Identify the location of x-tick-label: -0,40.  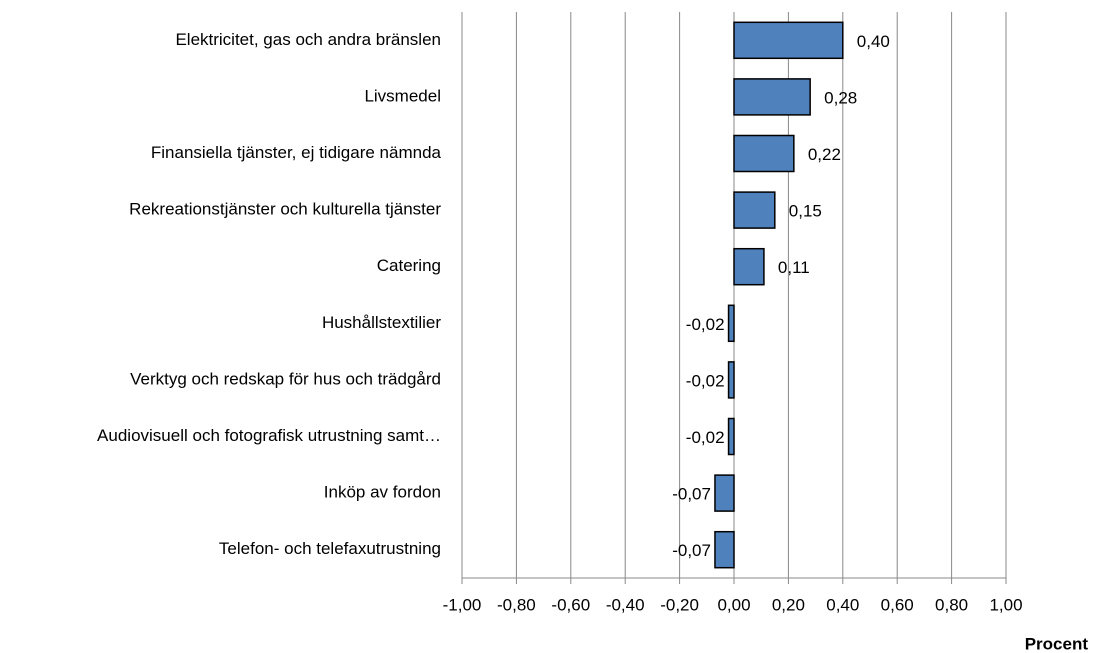
(625, 604).